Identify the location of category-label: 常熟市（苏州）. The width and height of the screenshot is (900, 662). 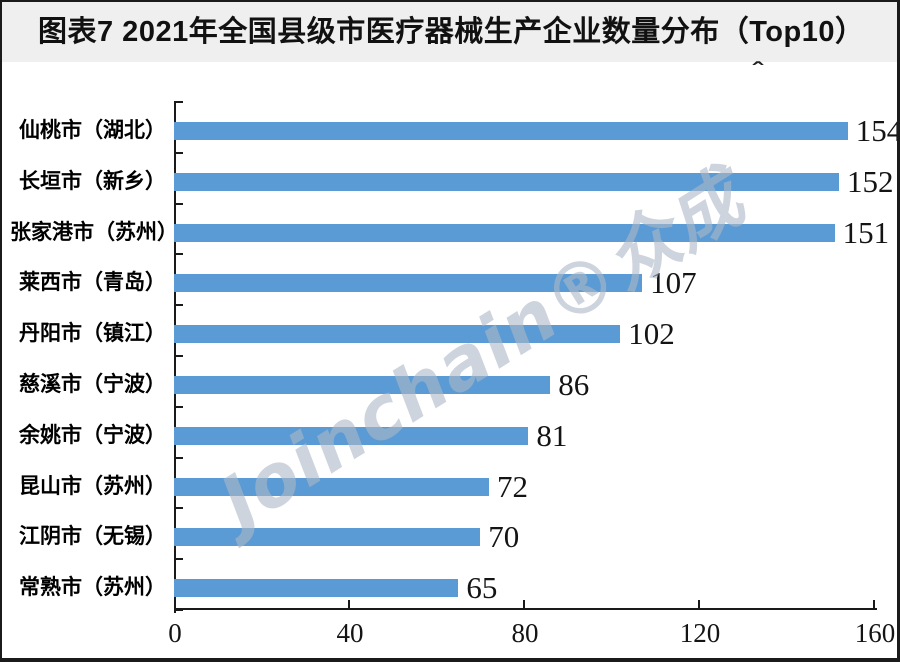
(92, 588).